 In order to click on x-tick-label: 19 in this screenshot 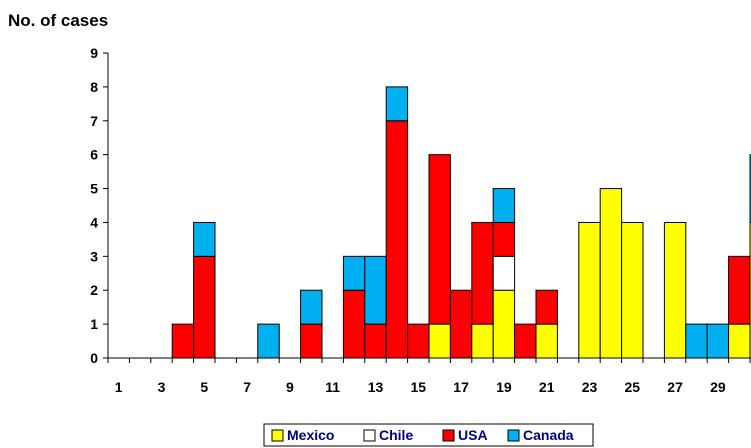, I will do `click(504, 387)`.